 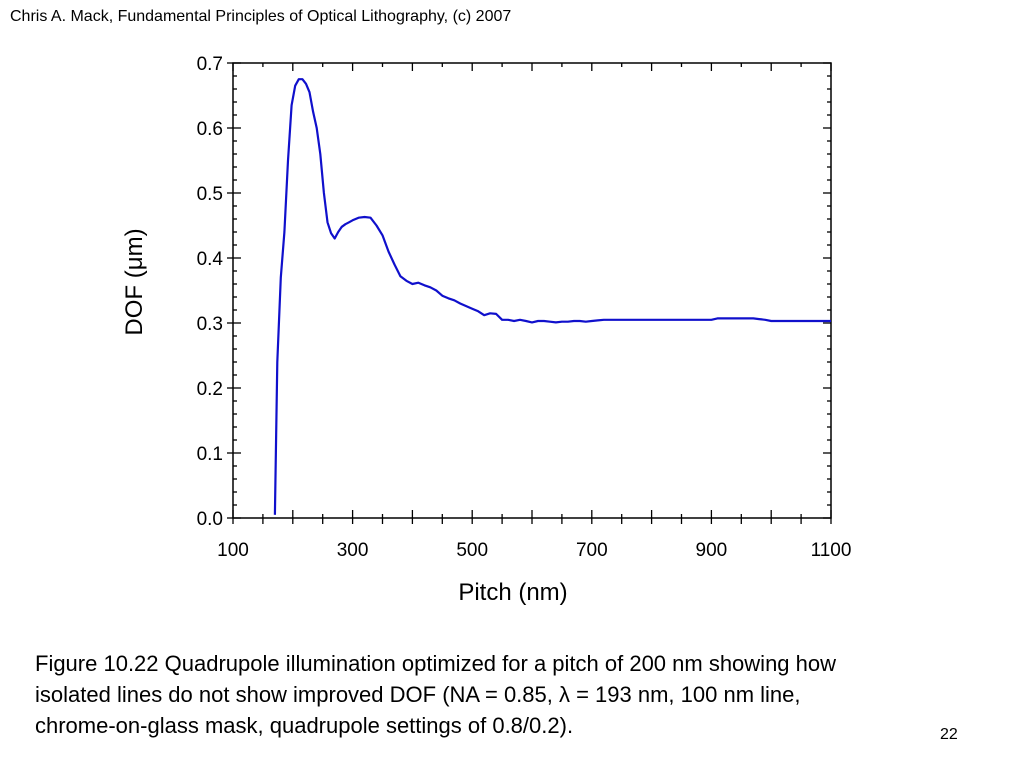 What do you see at coordinates (472, 550) in the screenshot?
I see `x-tick-label: 500` at bounding box center [472, 550].